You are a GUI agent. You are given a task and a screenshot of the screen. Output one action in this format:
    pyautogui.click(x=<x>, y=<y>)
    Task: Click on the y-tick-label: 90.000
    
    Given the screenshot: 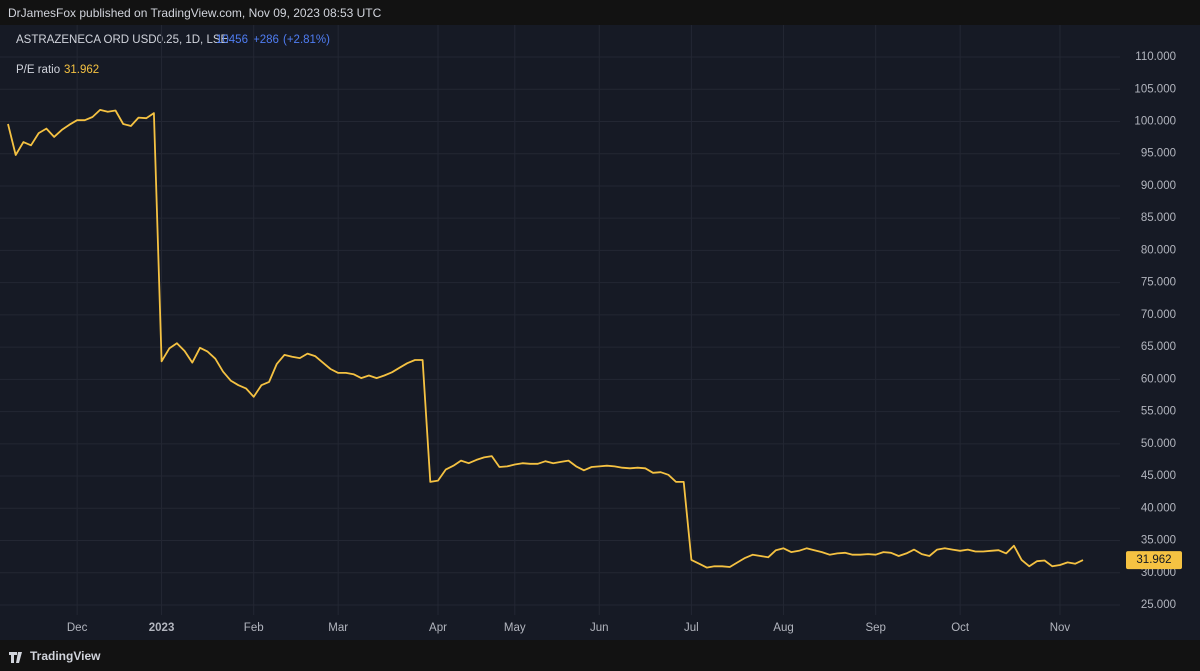 What is the action you would take?
    pyautogui.click(x=1158, y=186)
    